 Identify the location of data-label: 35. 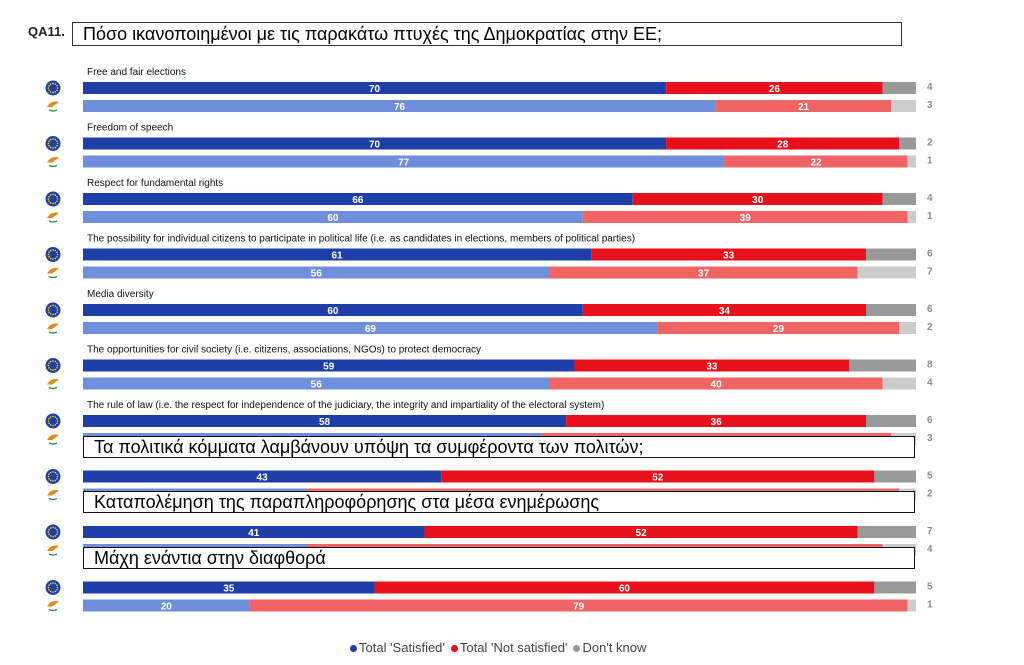
(229, 589).